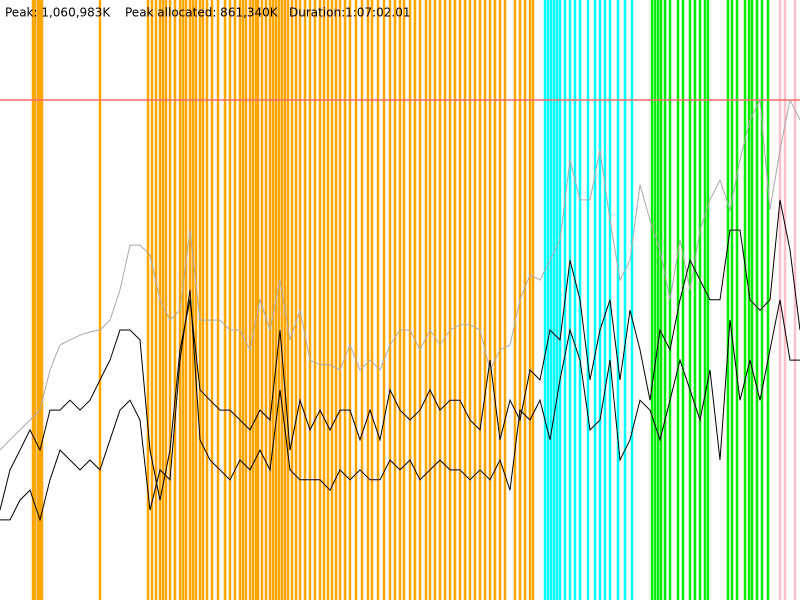 The image size is (800, 600). Describe the element at coordinates (350, 13) in the screenshot. I see `duration-text: Duration:1:07:02.01` at that location.